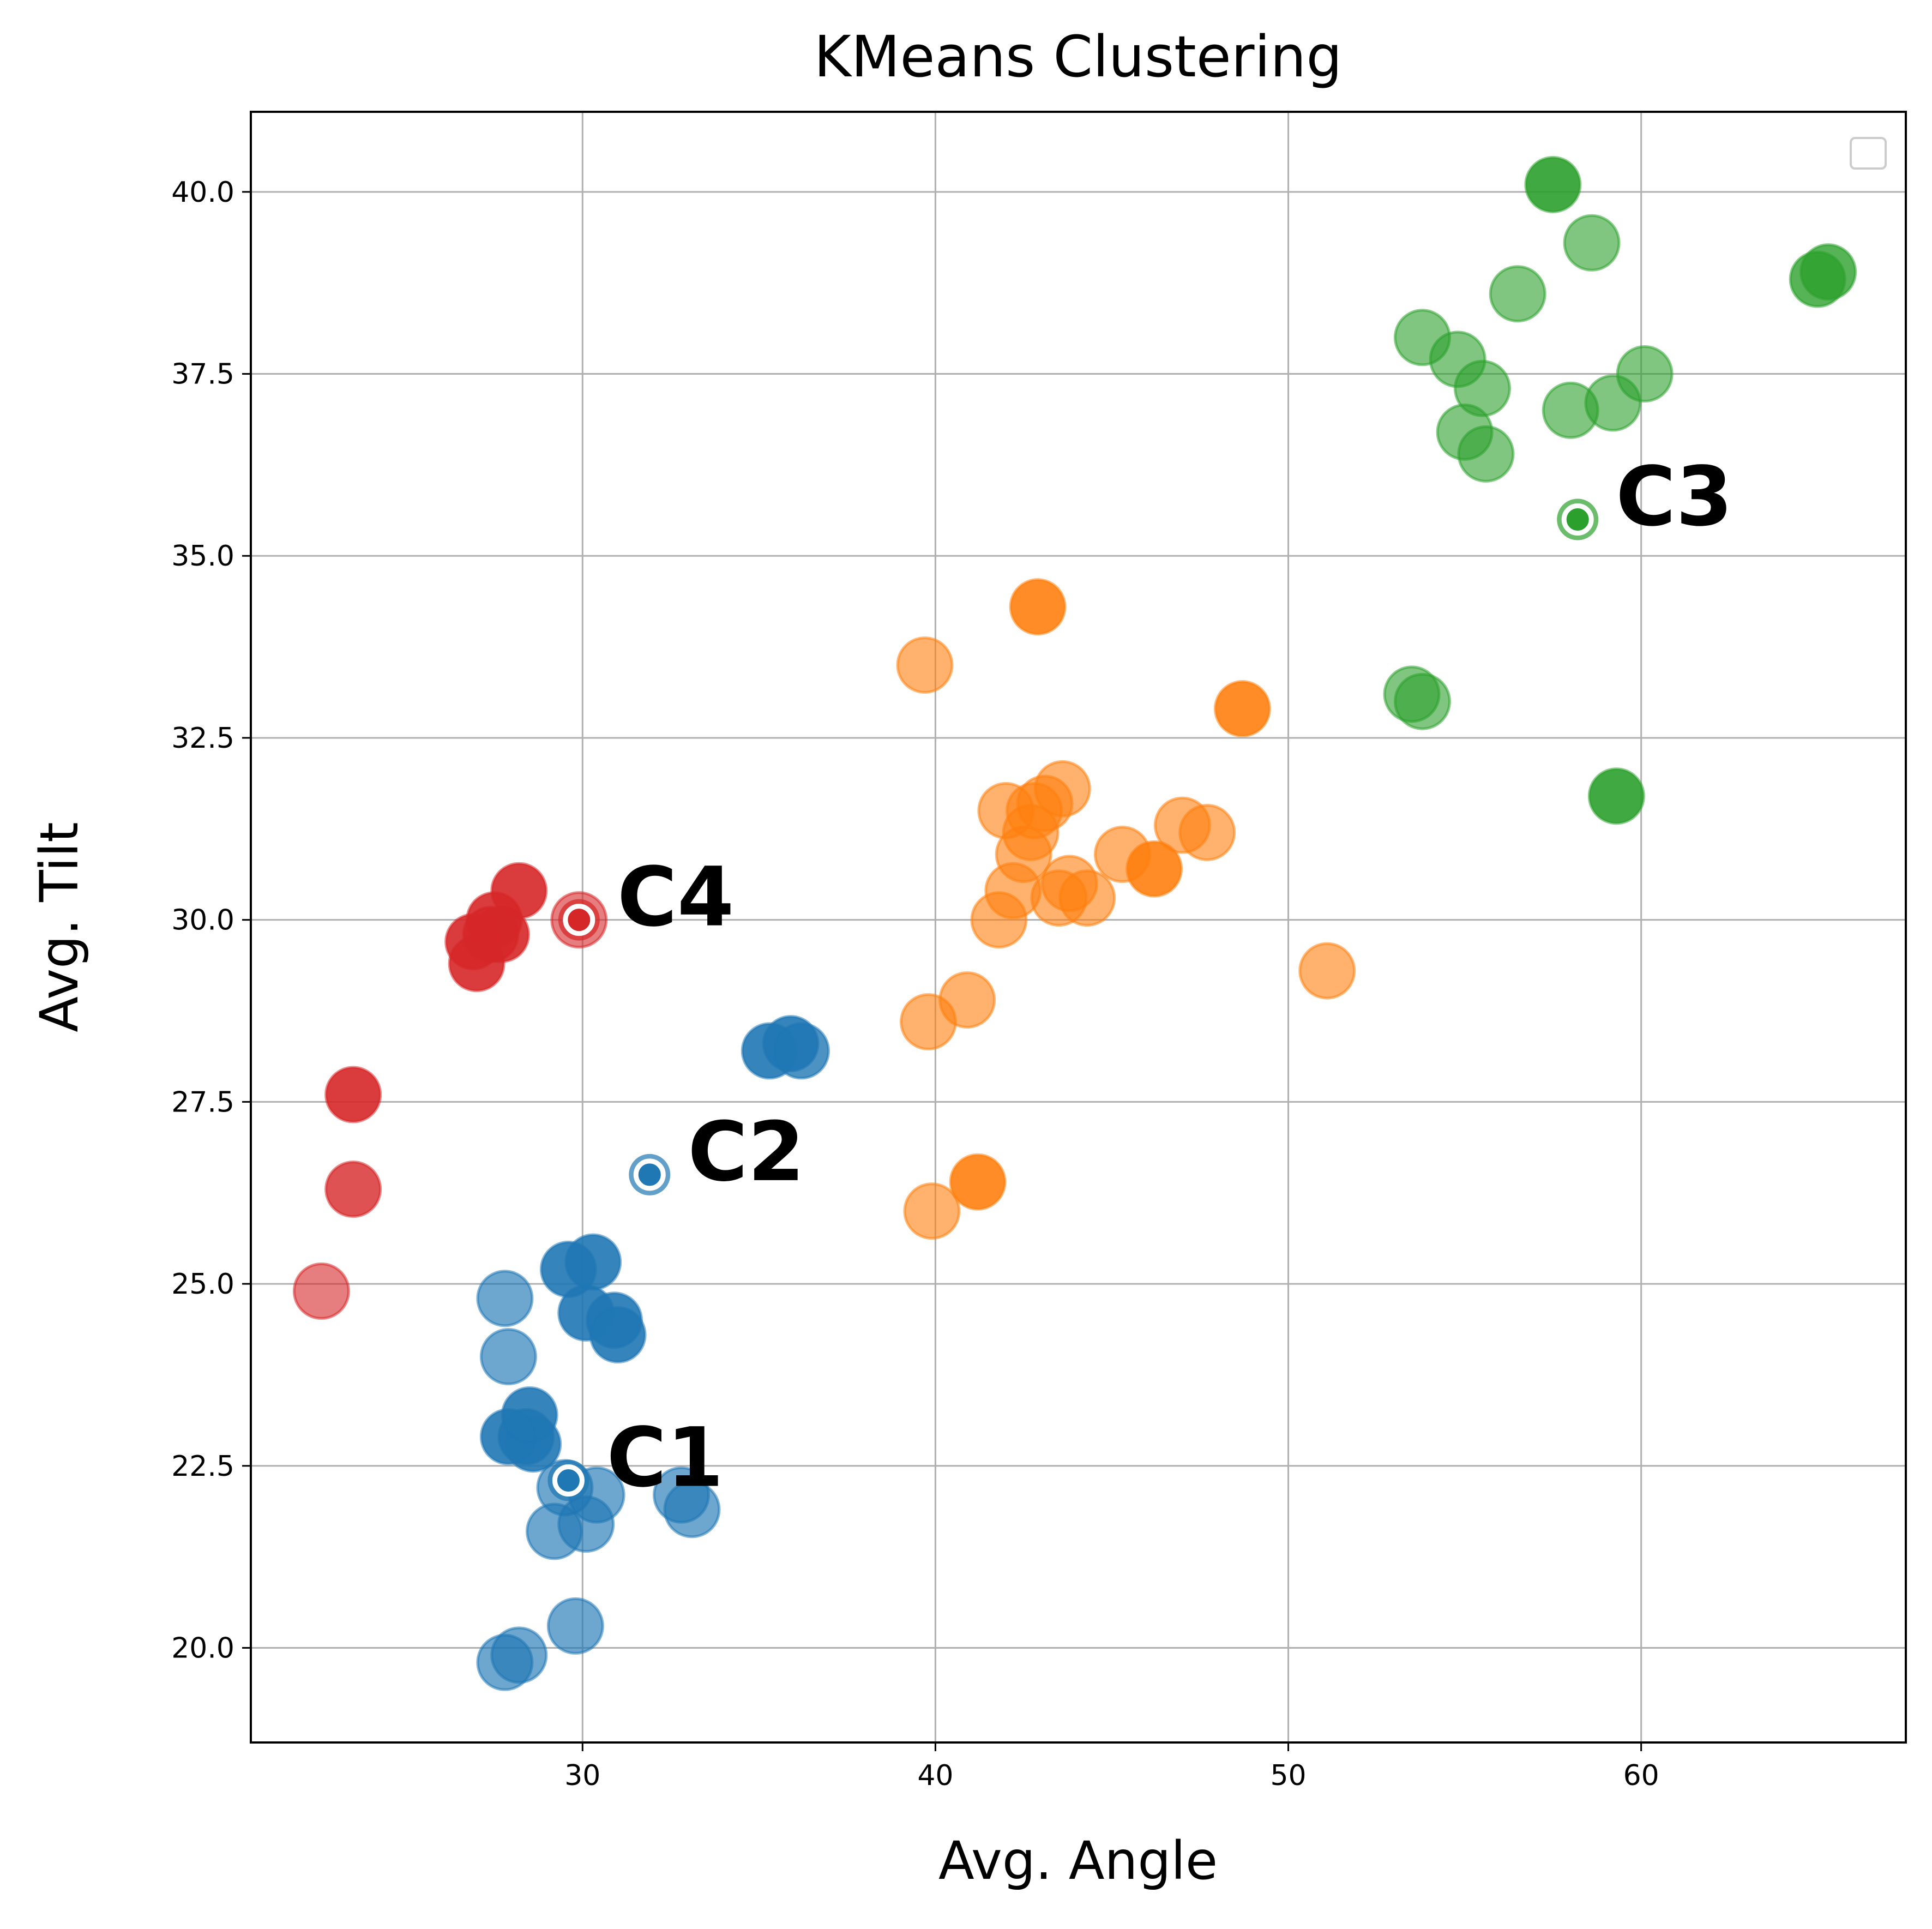  I want to click on x-axis-label: Avg. Angle, so click(1078, 1861).